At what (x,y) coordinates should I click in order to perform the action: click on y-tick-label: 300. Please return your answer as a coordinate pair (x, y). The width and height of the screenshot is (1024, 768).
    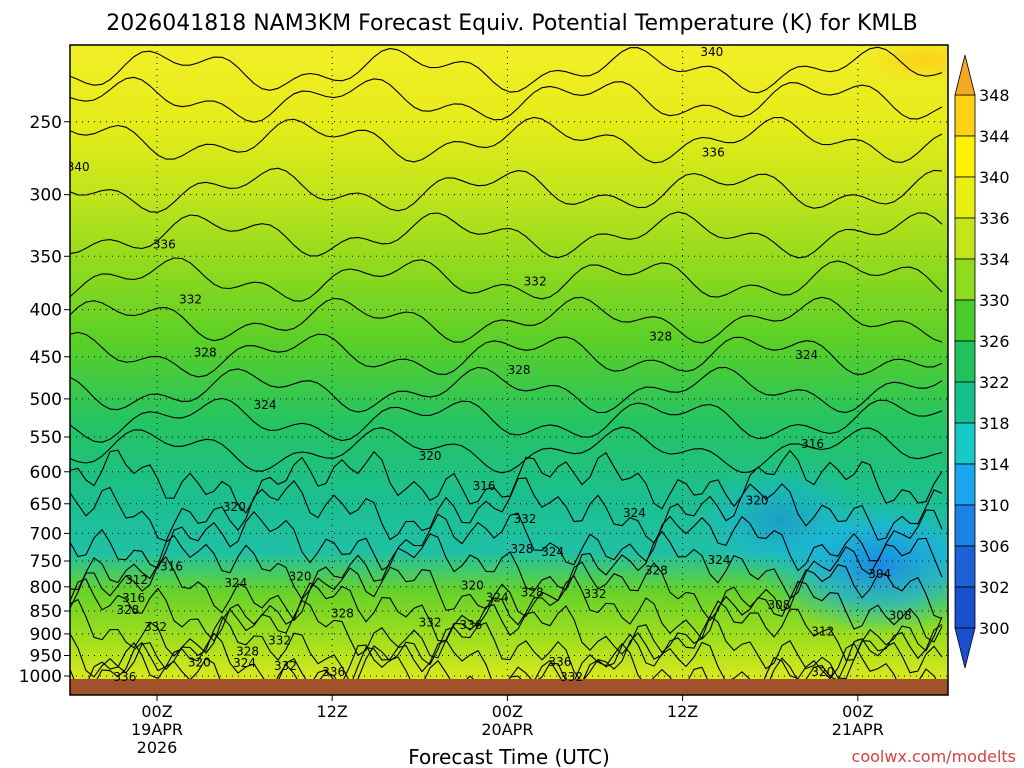
    Looking at the image, I should click on (46, 196).